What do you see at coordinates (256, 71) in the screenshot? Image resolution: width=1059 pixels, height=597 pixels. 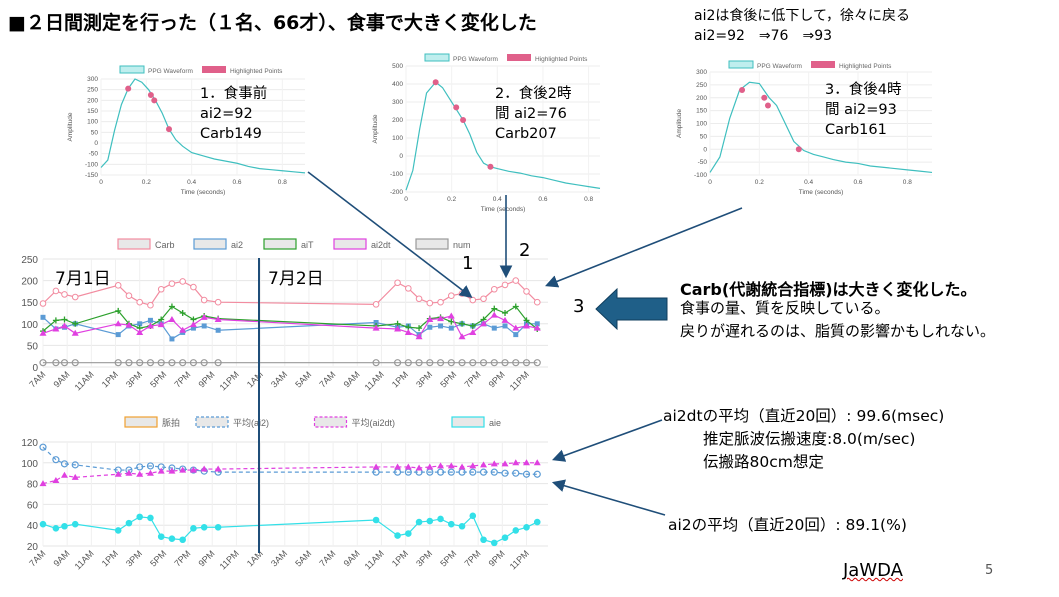 I see `ppg-legend-points-label: Highlighted Points` at bounding box center [256, 71].